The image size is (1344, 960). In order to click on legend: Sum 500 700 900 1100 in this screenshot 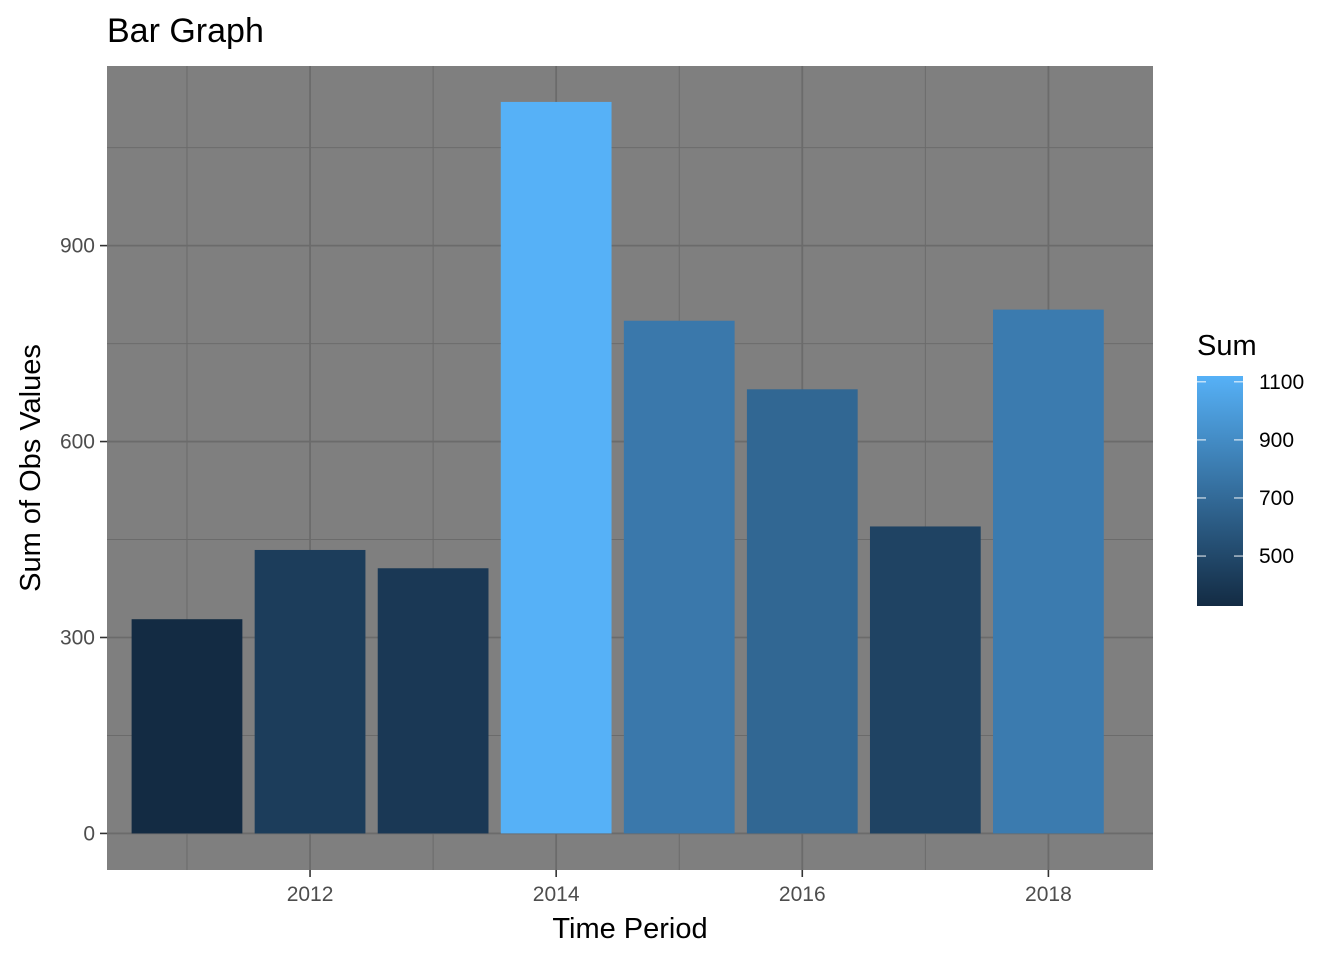, I will do `click(1250, 468)`.